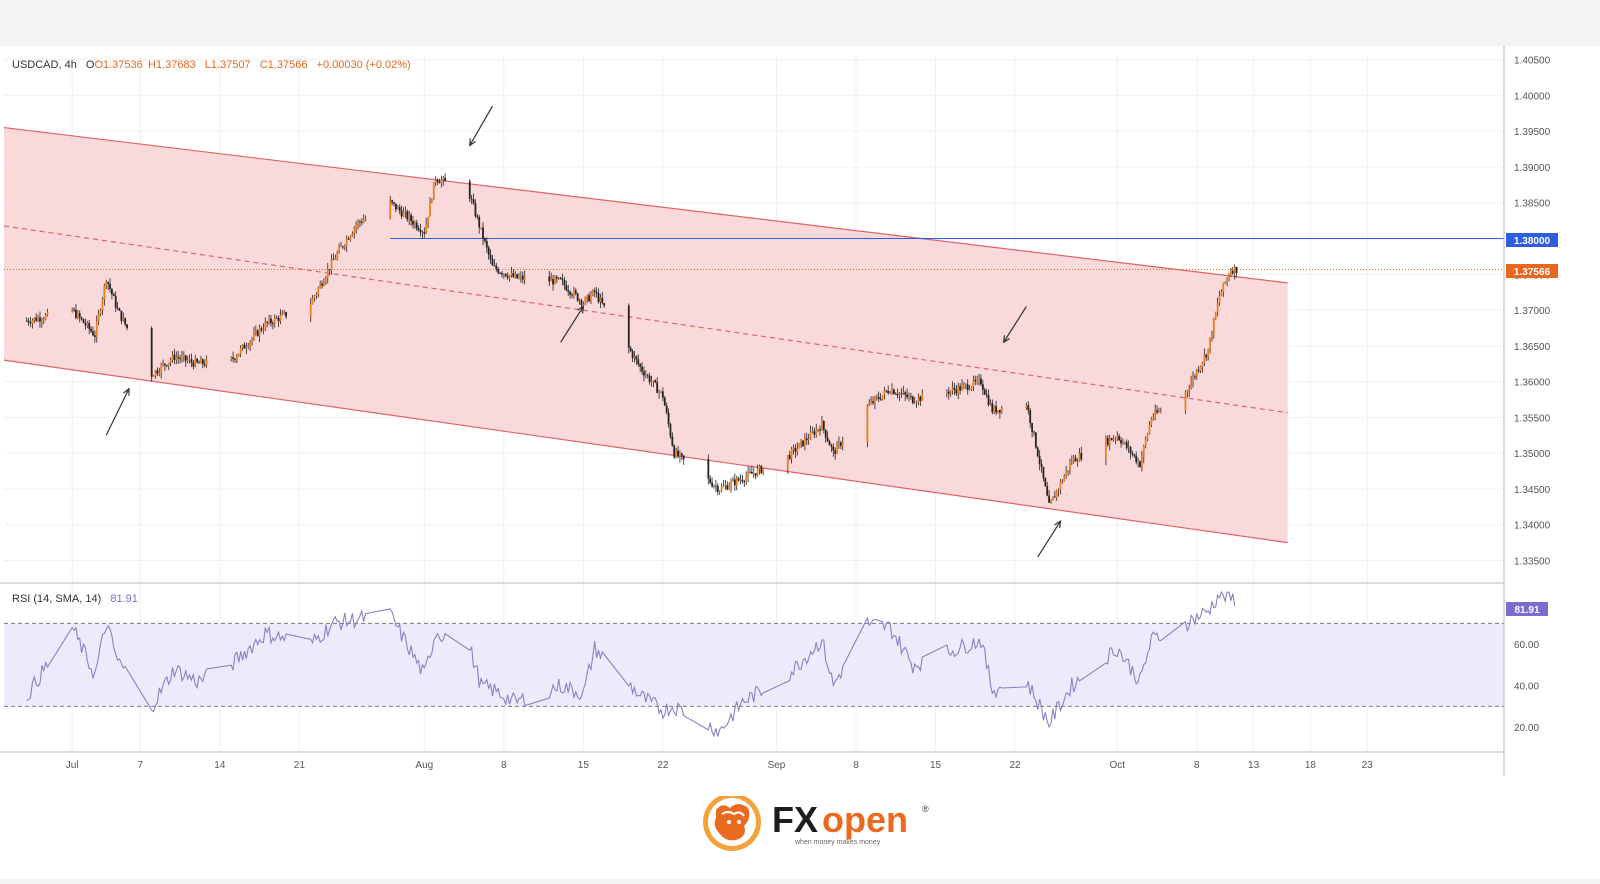 This screenshot has width=1600, height=884. What do you see at coordinates (284, 65) in the screenshot?
I see `close-value: C1.37566` at bounding box center [284, 65].